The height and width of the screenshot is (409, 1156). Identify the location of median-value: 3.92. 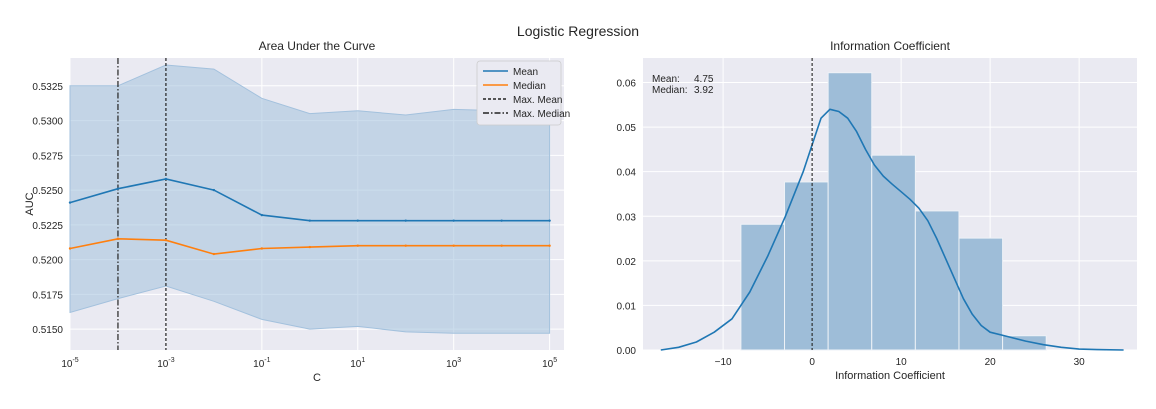
(704, 90).